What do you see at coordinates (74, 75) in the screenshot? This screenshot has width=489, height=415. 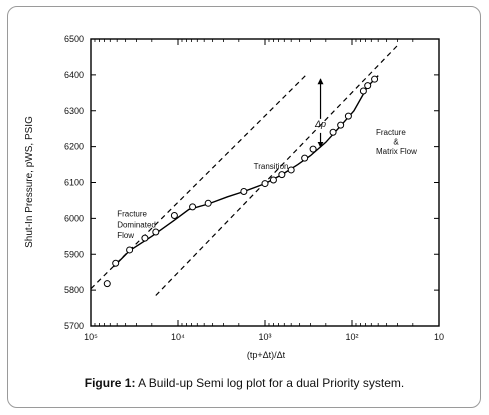 I see `y-tick-label: 6400` at bounding box center [74, 75].